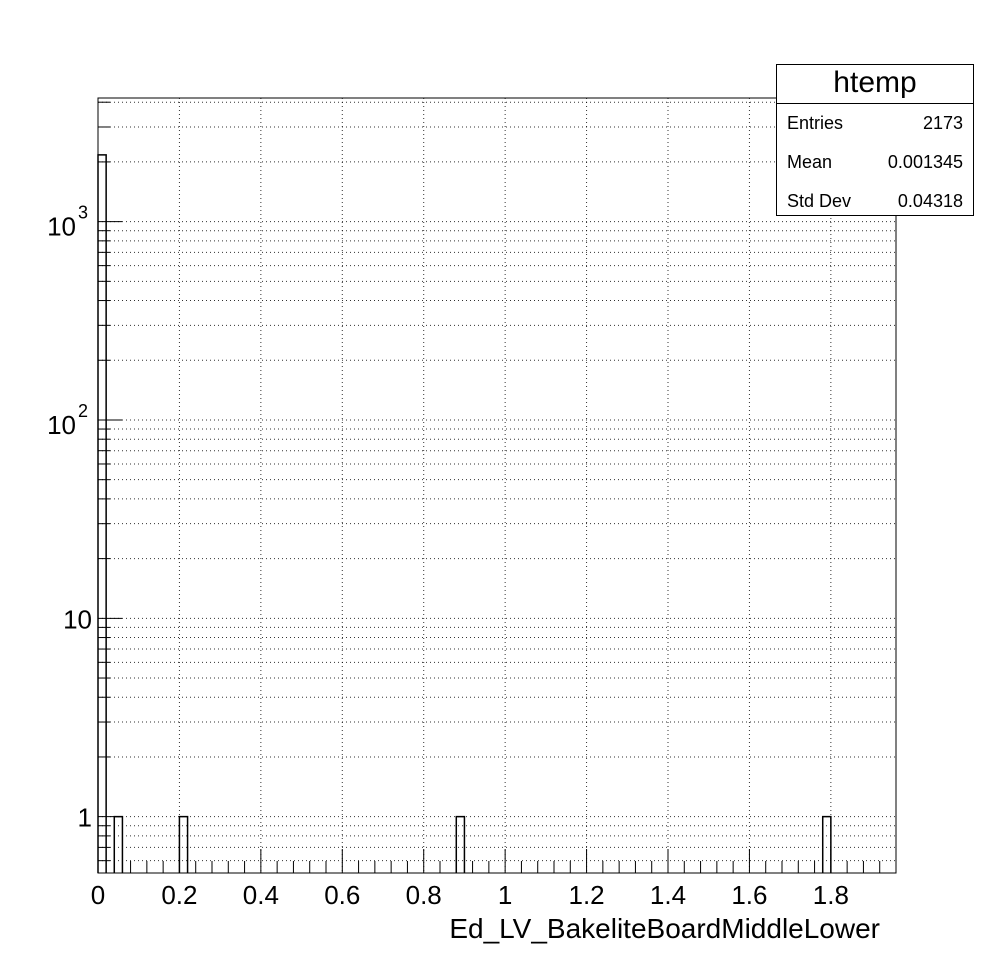 The height and width of the screenshot is (972, 996). What do you see at coordinates (819, 201) in the screenshot?
I see `stddev-label: Std Dev` at bounding box center [819, 201].